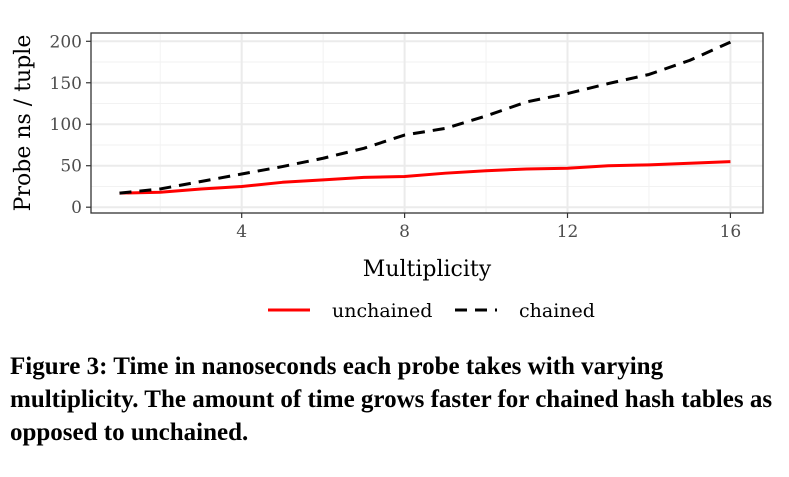 This screenshot has width=789, height=477. I want to click on y-tick-label: 100, so click(66, 125).